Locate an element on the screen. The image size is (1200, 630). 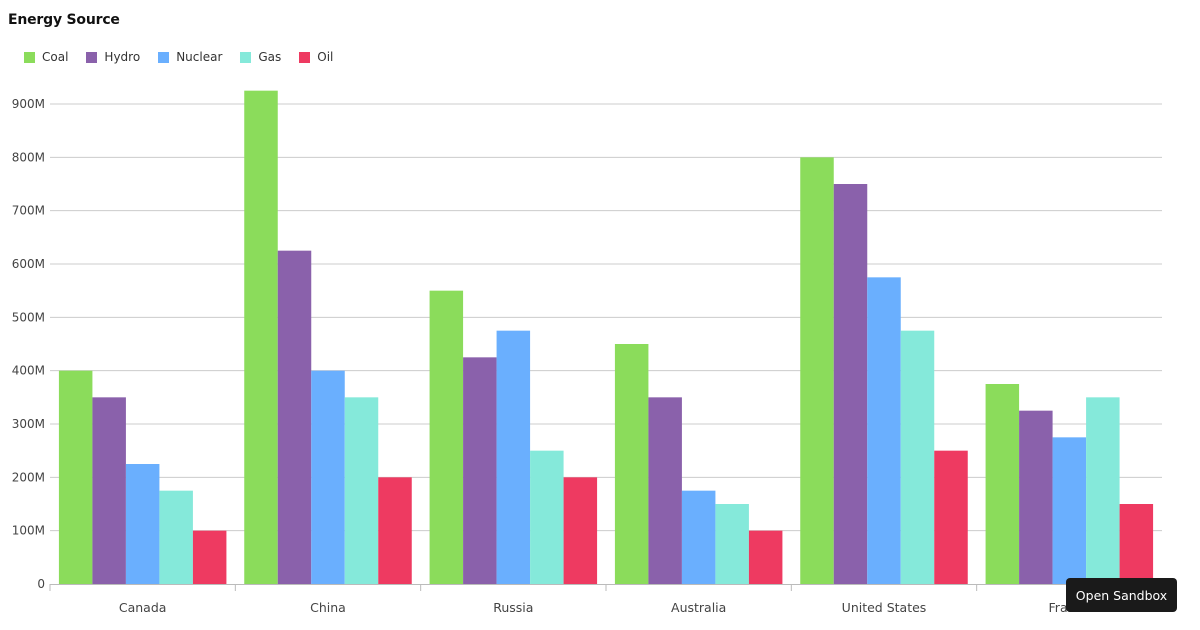
legend-label: Gas is located at coordinates (270, 57).